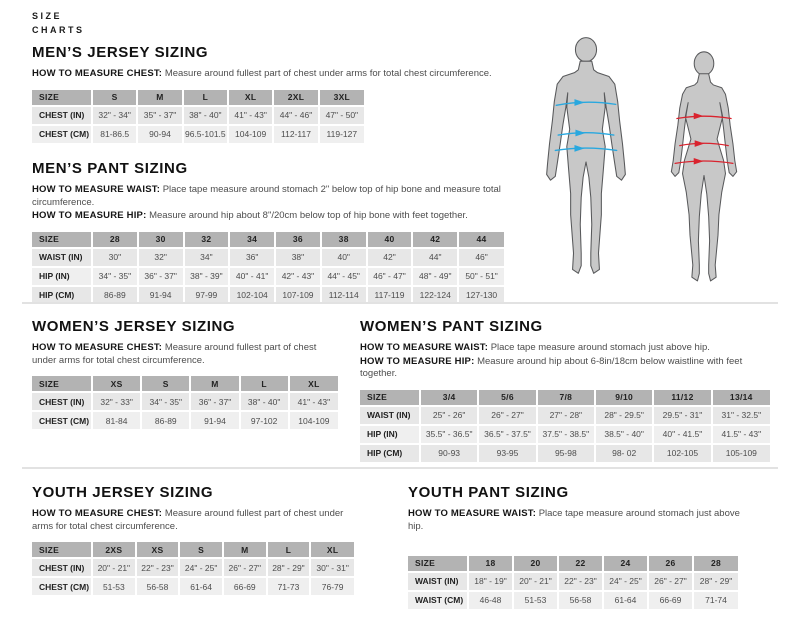 Image resolution: width=800 pixels, height=618 pixels. I want to click on column-header: 3/4, so click(450, 398).